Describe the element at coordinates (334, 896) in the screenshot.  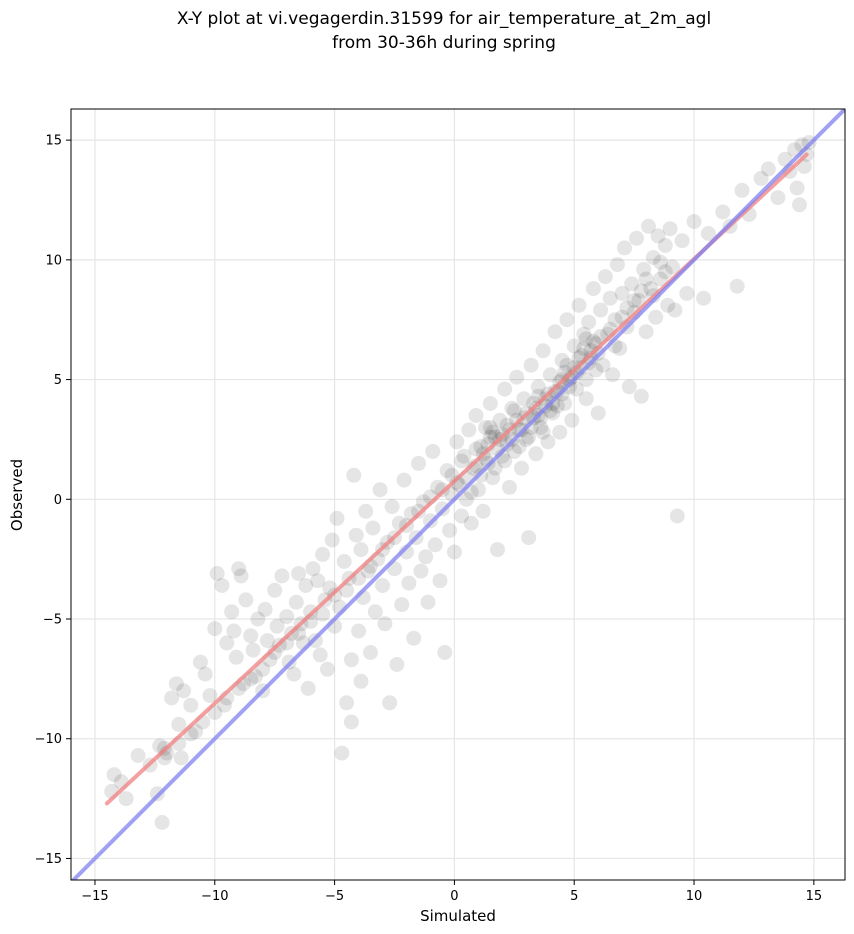
I see `x-tick-label: −5` at that location.